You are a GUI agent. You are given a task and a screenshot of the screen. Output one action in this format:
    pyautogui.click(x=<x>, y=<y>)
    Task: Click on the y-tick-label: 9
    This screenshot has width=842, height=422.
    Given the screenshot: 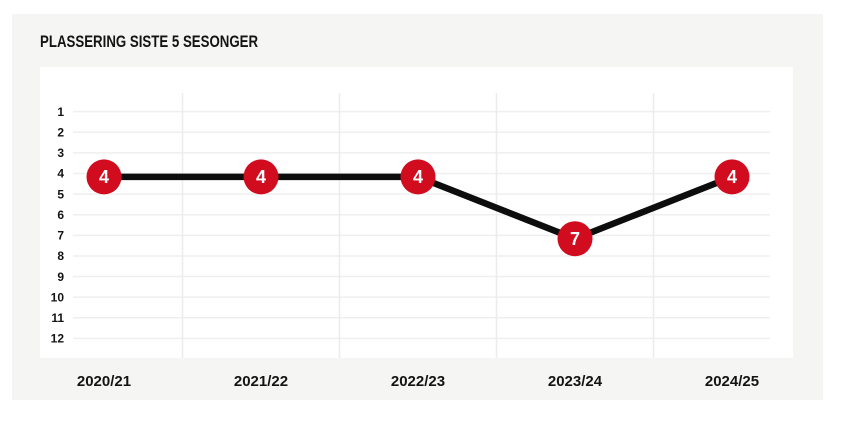 What is the action you would take?
    pyautogui.click(x=60, y=277)
    